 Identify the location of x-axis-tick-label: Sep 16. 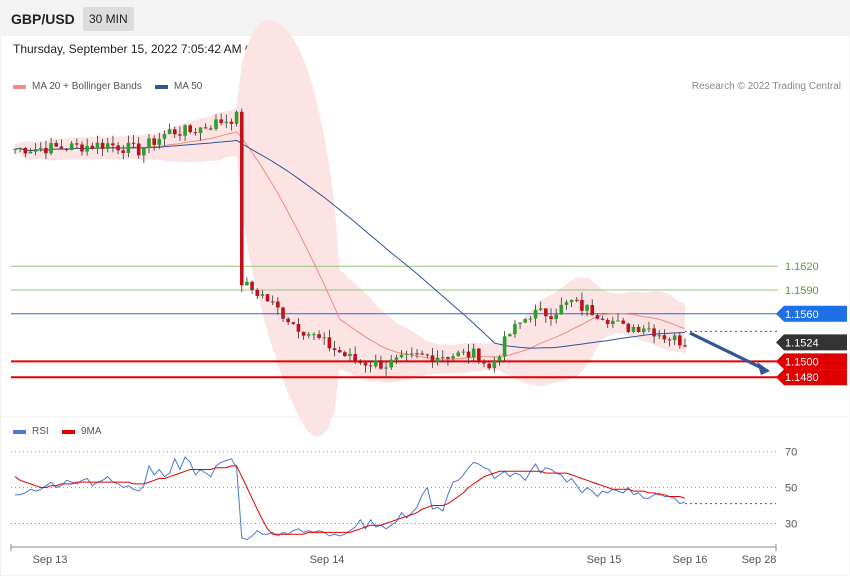
(690, 560).